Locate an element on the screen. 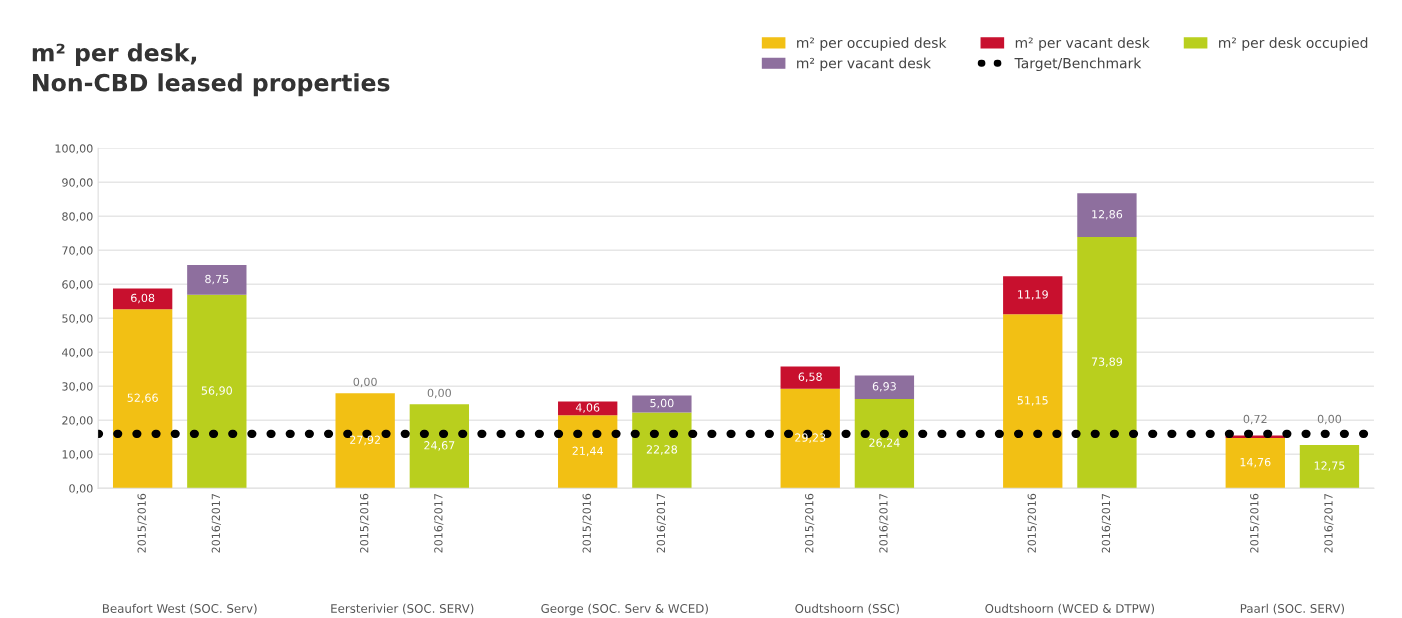 The image size is (1402, 618). chart-title: m² per desk, Non-CBD leased properties is located at coordinates (211, 70).